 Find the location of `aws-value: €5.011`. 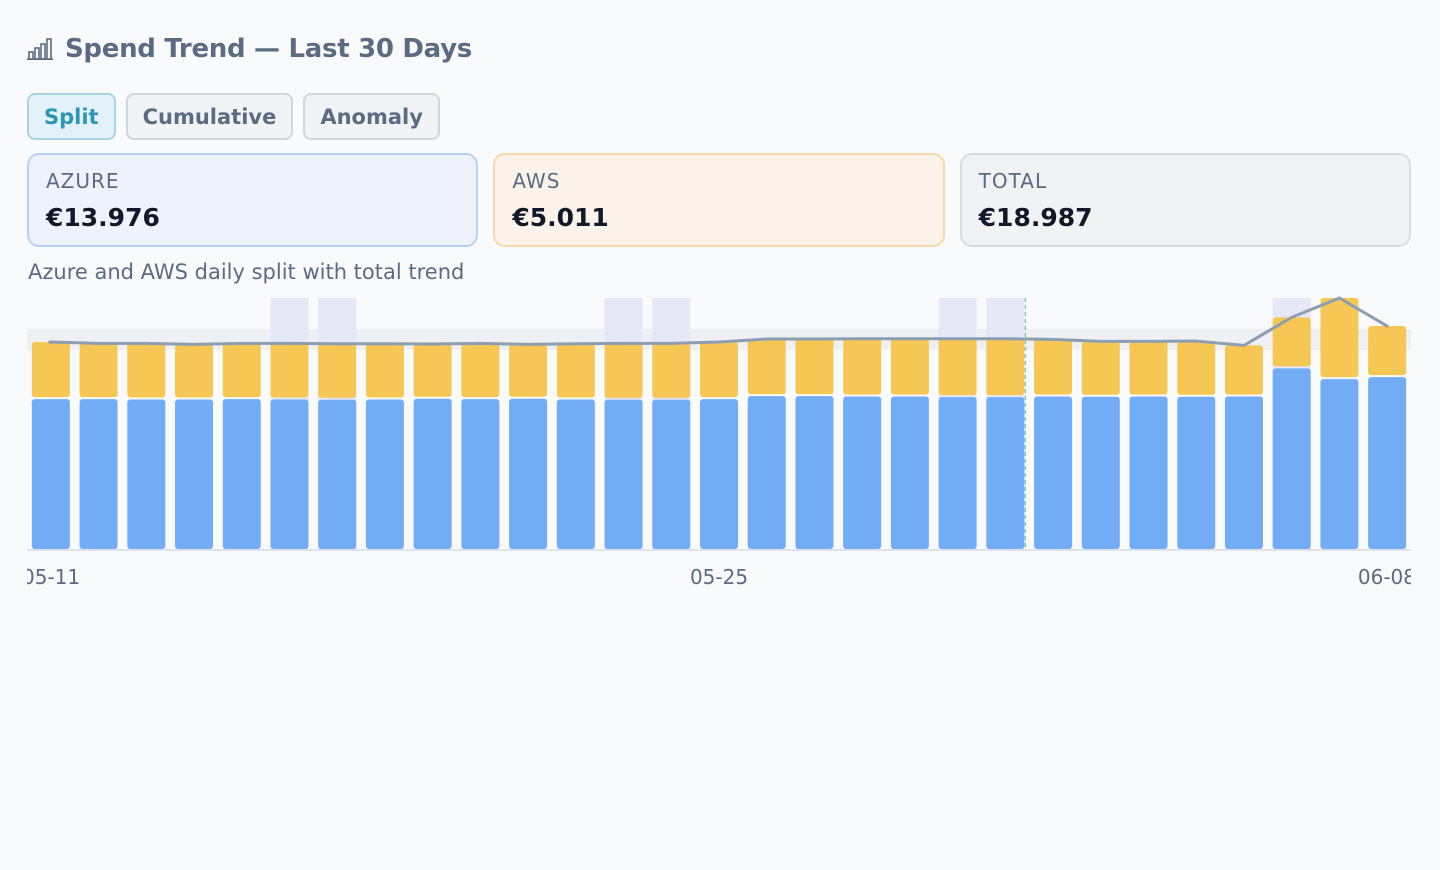

aws-value: €5.011 is located at coordinates (560, 217).